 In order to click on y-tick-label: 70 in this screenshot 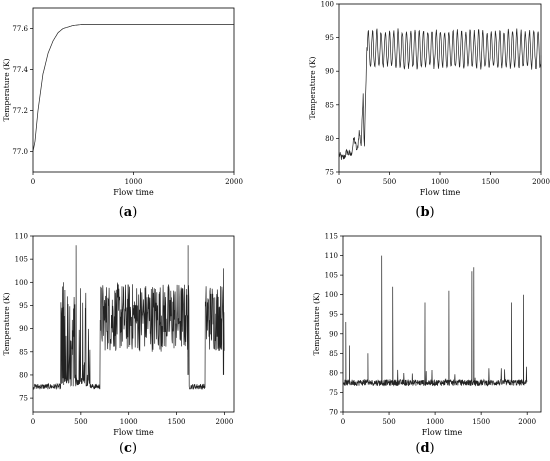, I will do `click(333, 413)`.